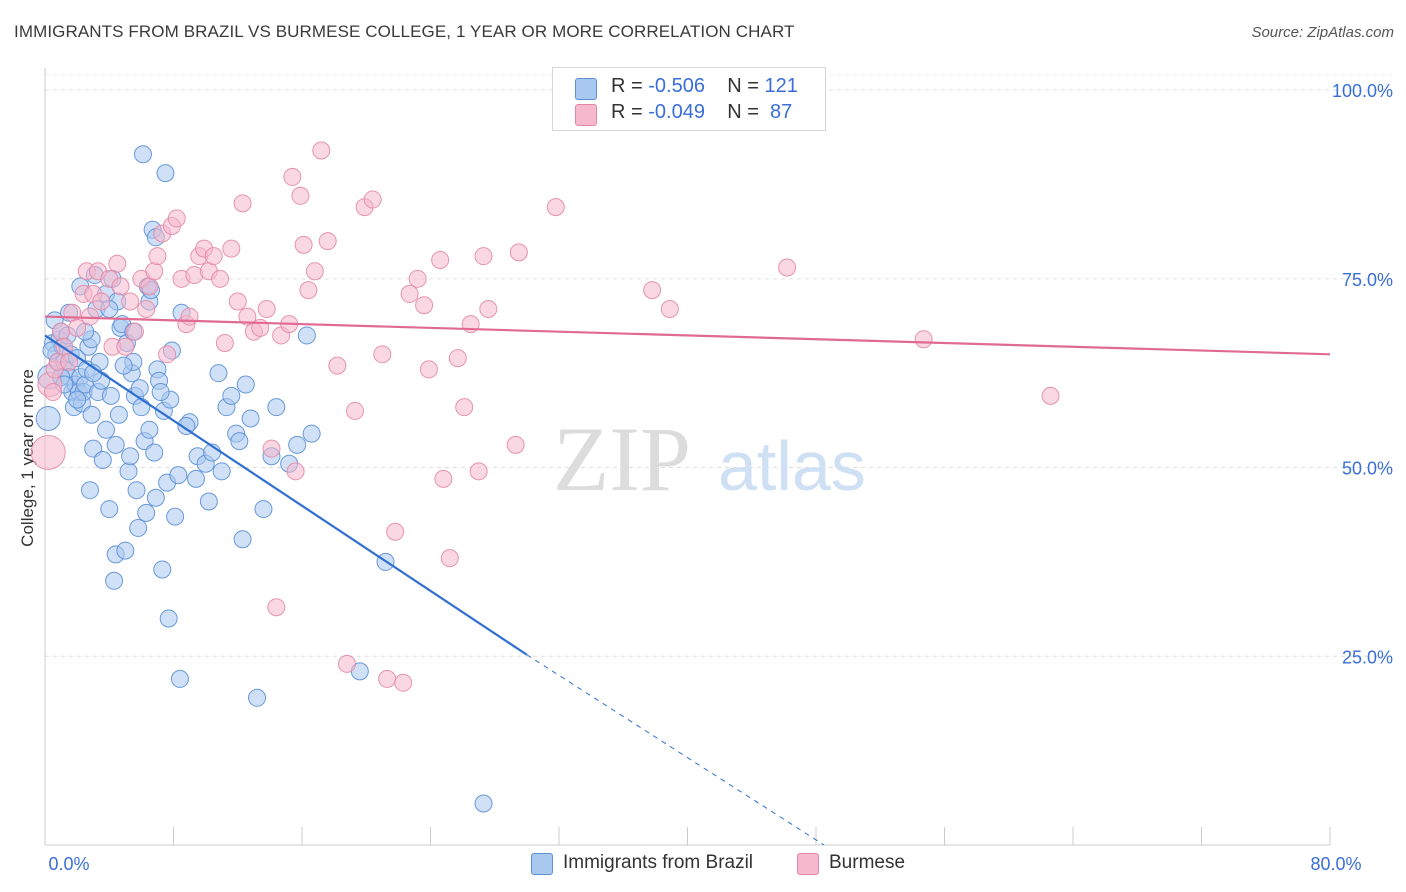  I want to click on stats-legend: R = -0.506 N = 121 R = -0.049 N = 87, so click(689, 99).